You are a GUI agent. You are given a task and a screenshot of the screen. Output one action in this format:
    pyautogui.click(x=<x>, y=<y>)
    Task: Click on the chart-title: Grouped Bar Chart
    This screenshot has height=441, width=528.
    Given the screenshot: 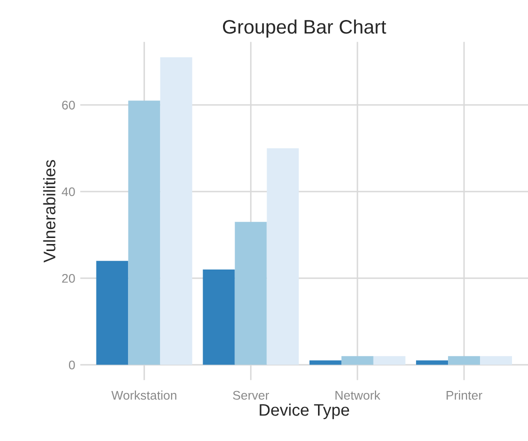 What is the action you would take?
    pyautogui.click(x=304, y=28)
    